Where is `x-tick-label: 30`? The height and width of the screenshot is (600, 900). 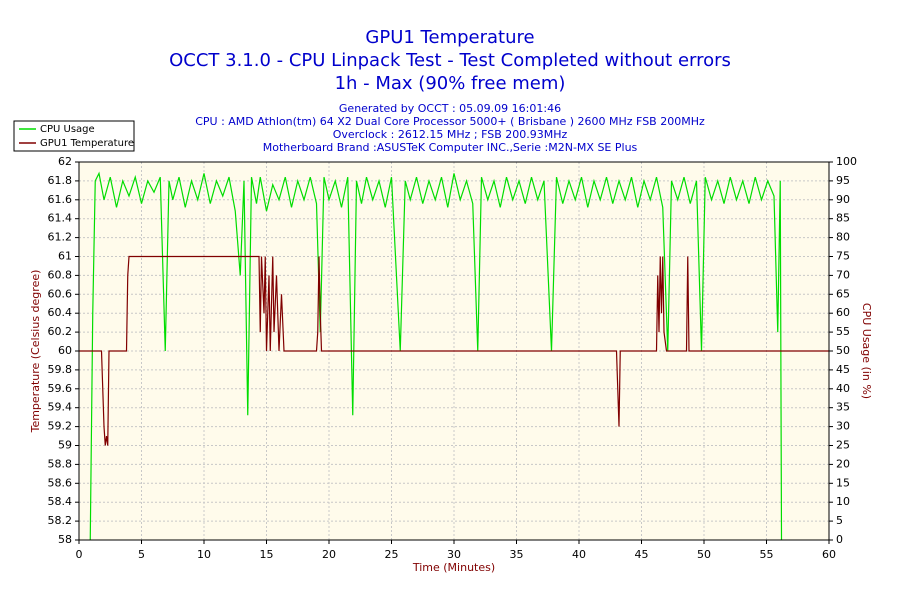
x-tick-label: 30 is located at coordinates (454, 554).